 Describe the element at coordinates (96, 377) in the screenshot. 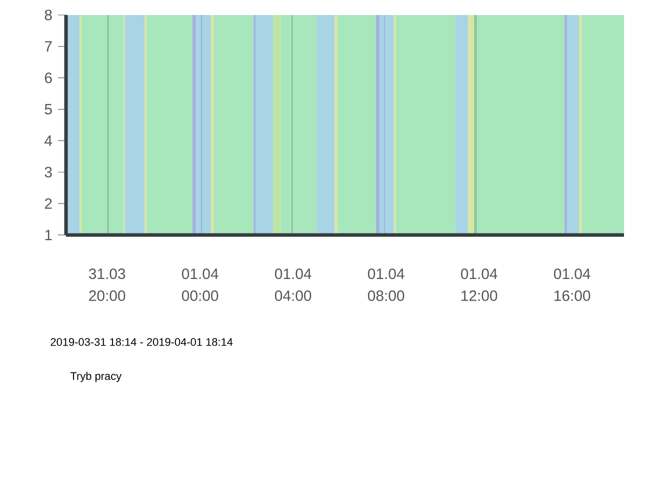

I see `text: Tryb pracy` at that location.